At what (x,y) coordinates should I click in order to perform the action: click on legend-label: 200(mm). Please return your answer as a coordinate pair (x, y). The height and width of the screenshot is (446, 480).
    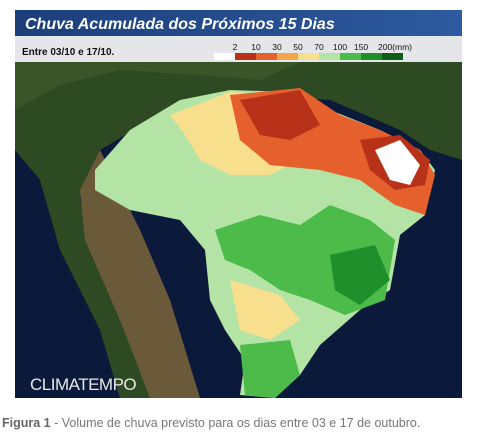
    Looking at the image, I should click on (395, 47).